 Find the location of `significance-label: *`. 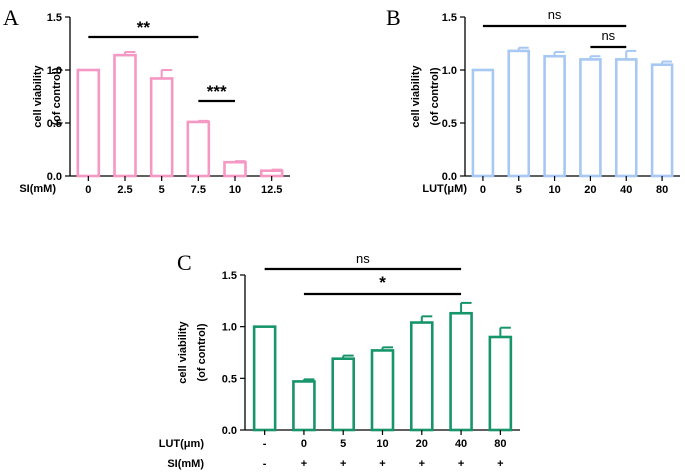

significance-label: * is located at coordinates (382, 282).